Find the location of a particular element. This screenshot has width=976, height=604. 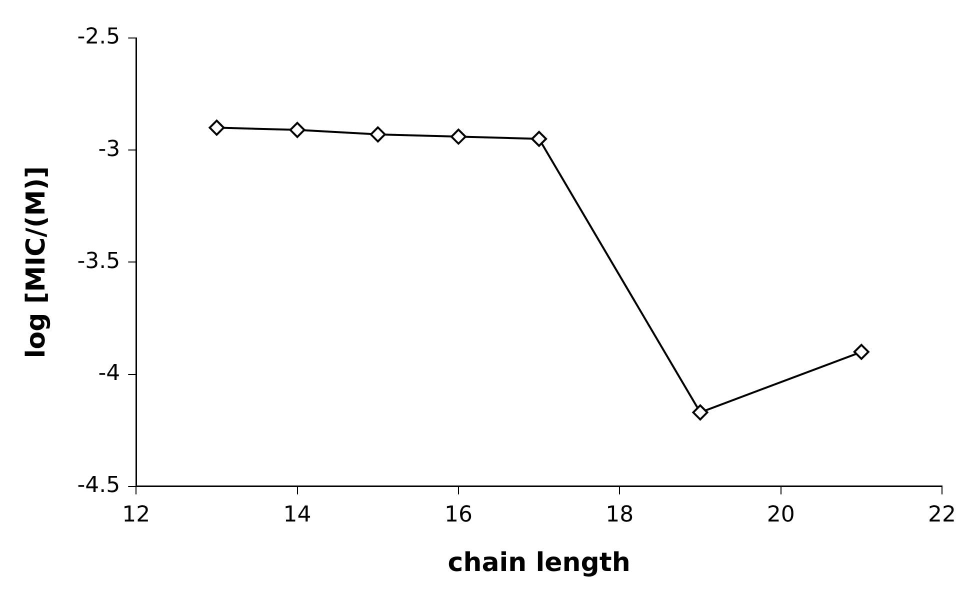

x-tick-label: 14 is located at coordinates (297, 515).